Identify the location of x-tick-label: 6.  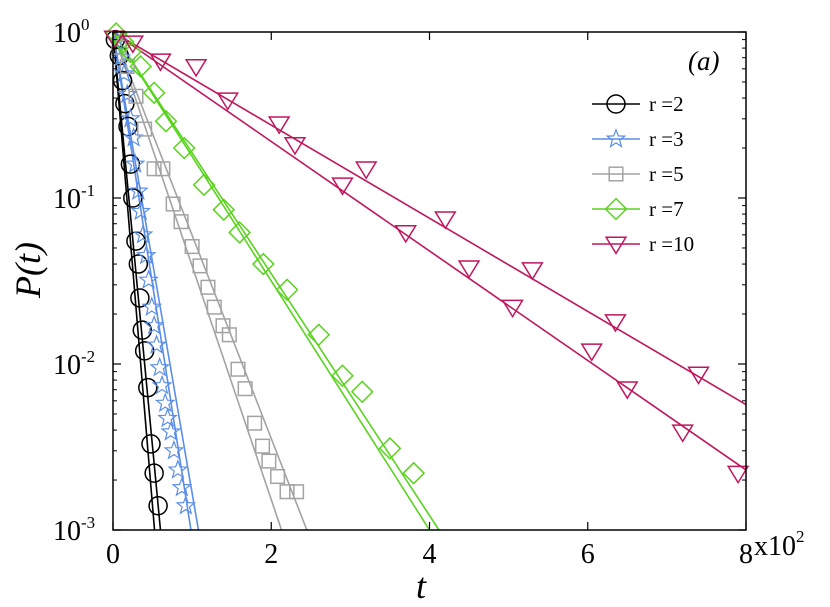
(588, 554).